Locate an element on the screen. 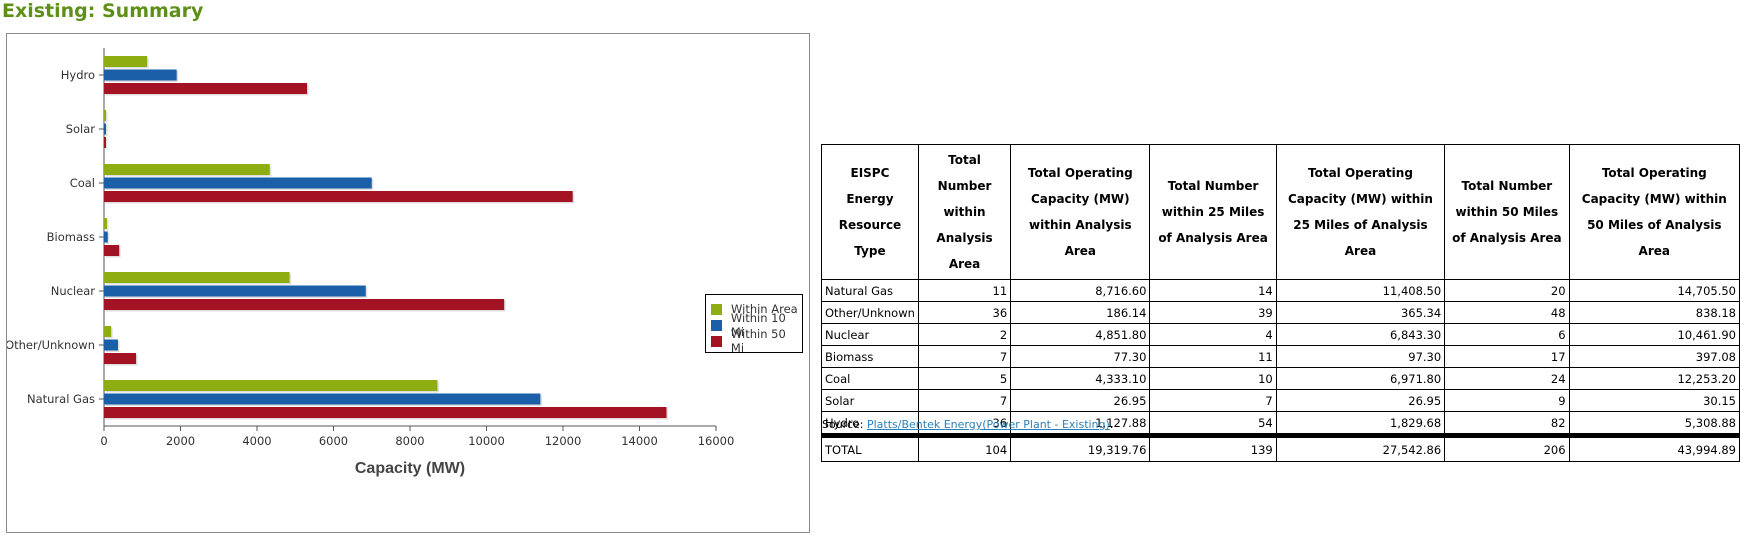 This screenshot has height=536, width=1740. table-cell: 43,994.89 is located at coordinates (1654, 447).